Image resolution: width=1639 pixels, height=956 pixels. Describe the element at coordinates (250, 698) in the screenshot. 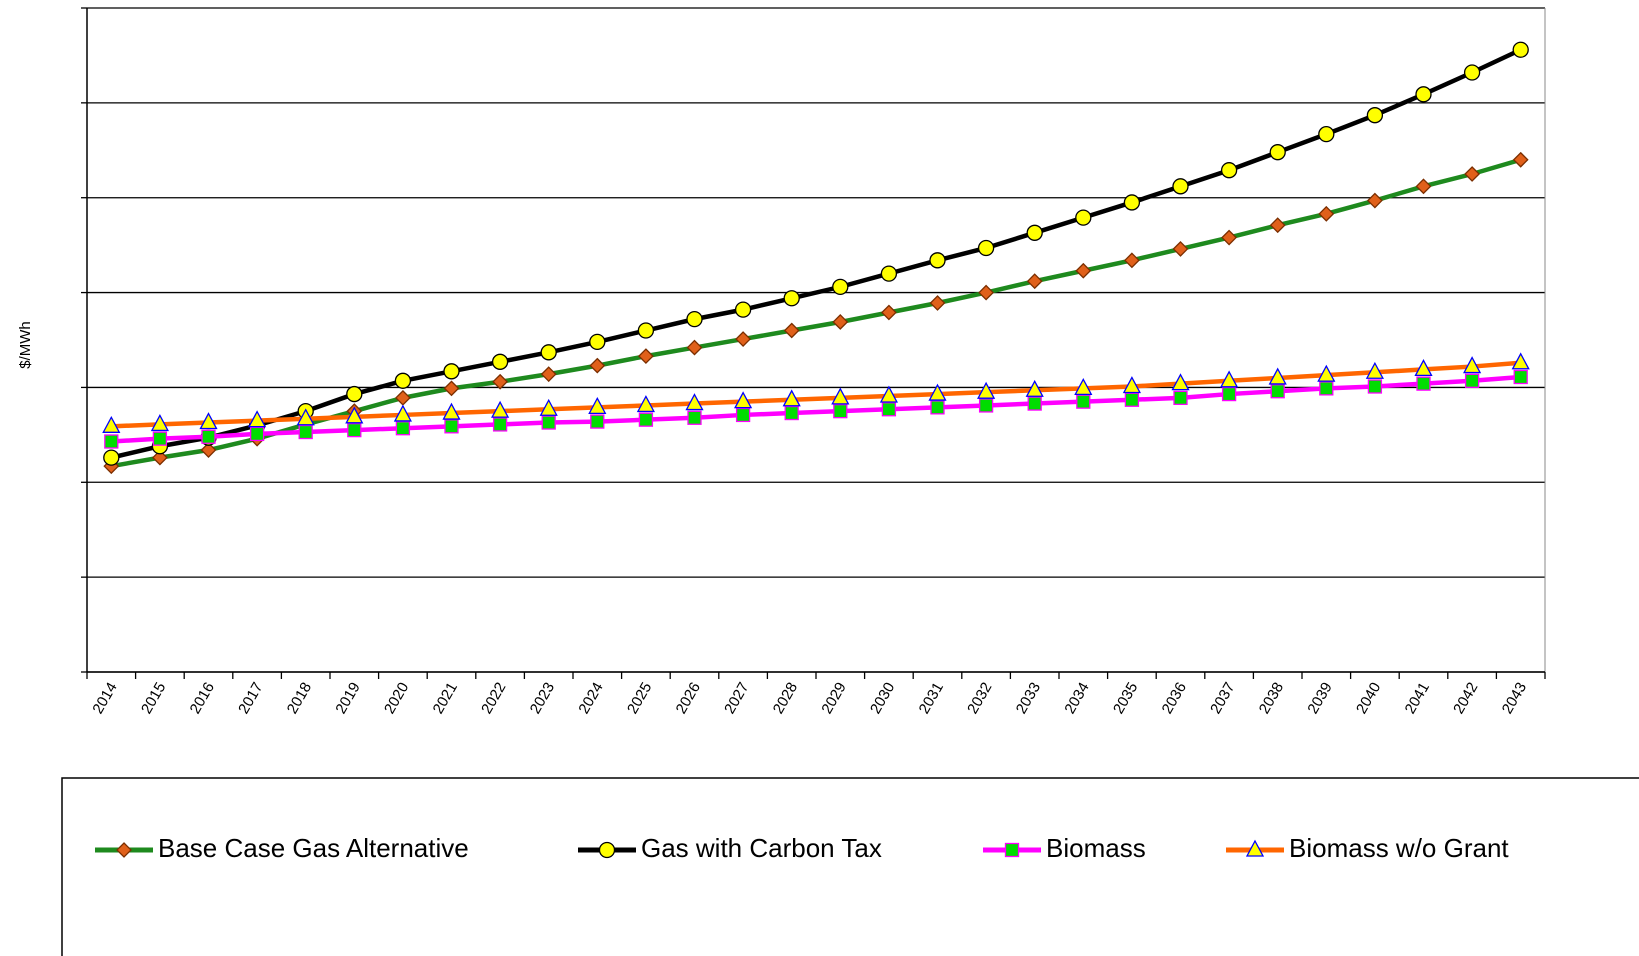

I see `x-tick-label: 2017` at that location.